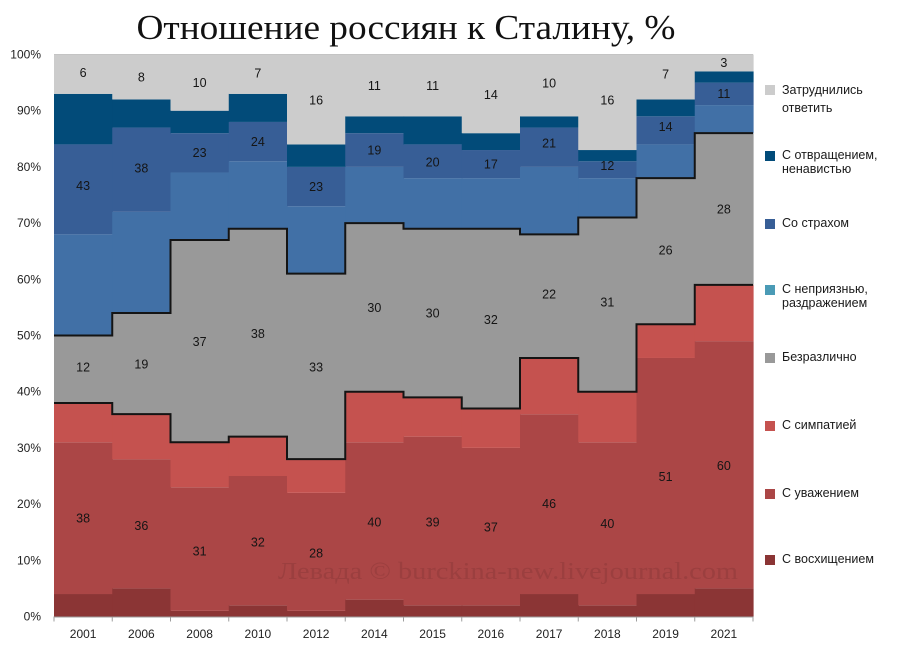  What do you see at coordinates (83, 186) in the screenshot?
I see `data-label-negative: 43` at bounding box center [83, 186].